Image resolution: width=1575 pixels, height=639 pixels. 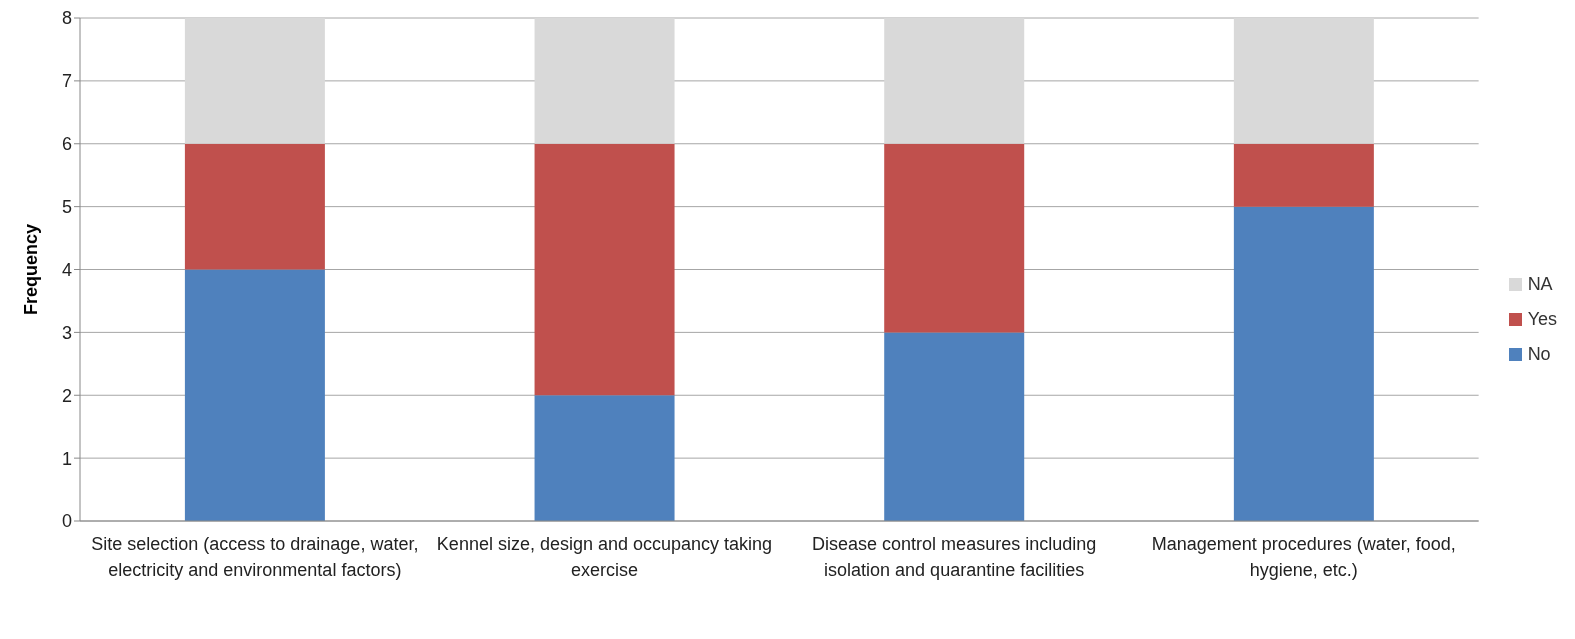 I want to click on y-tick-label: 8, so click(x=66, y=18).